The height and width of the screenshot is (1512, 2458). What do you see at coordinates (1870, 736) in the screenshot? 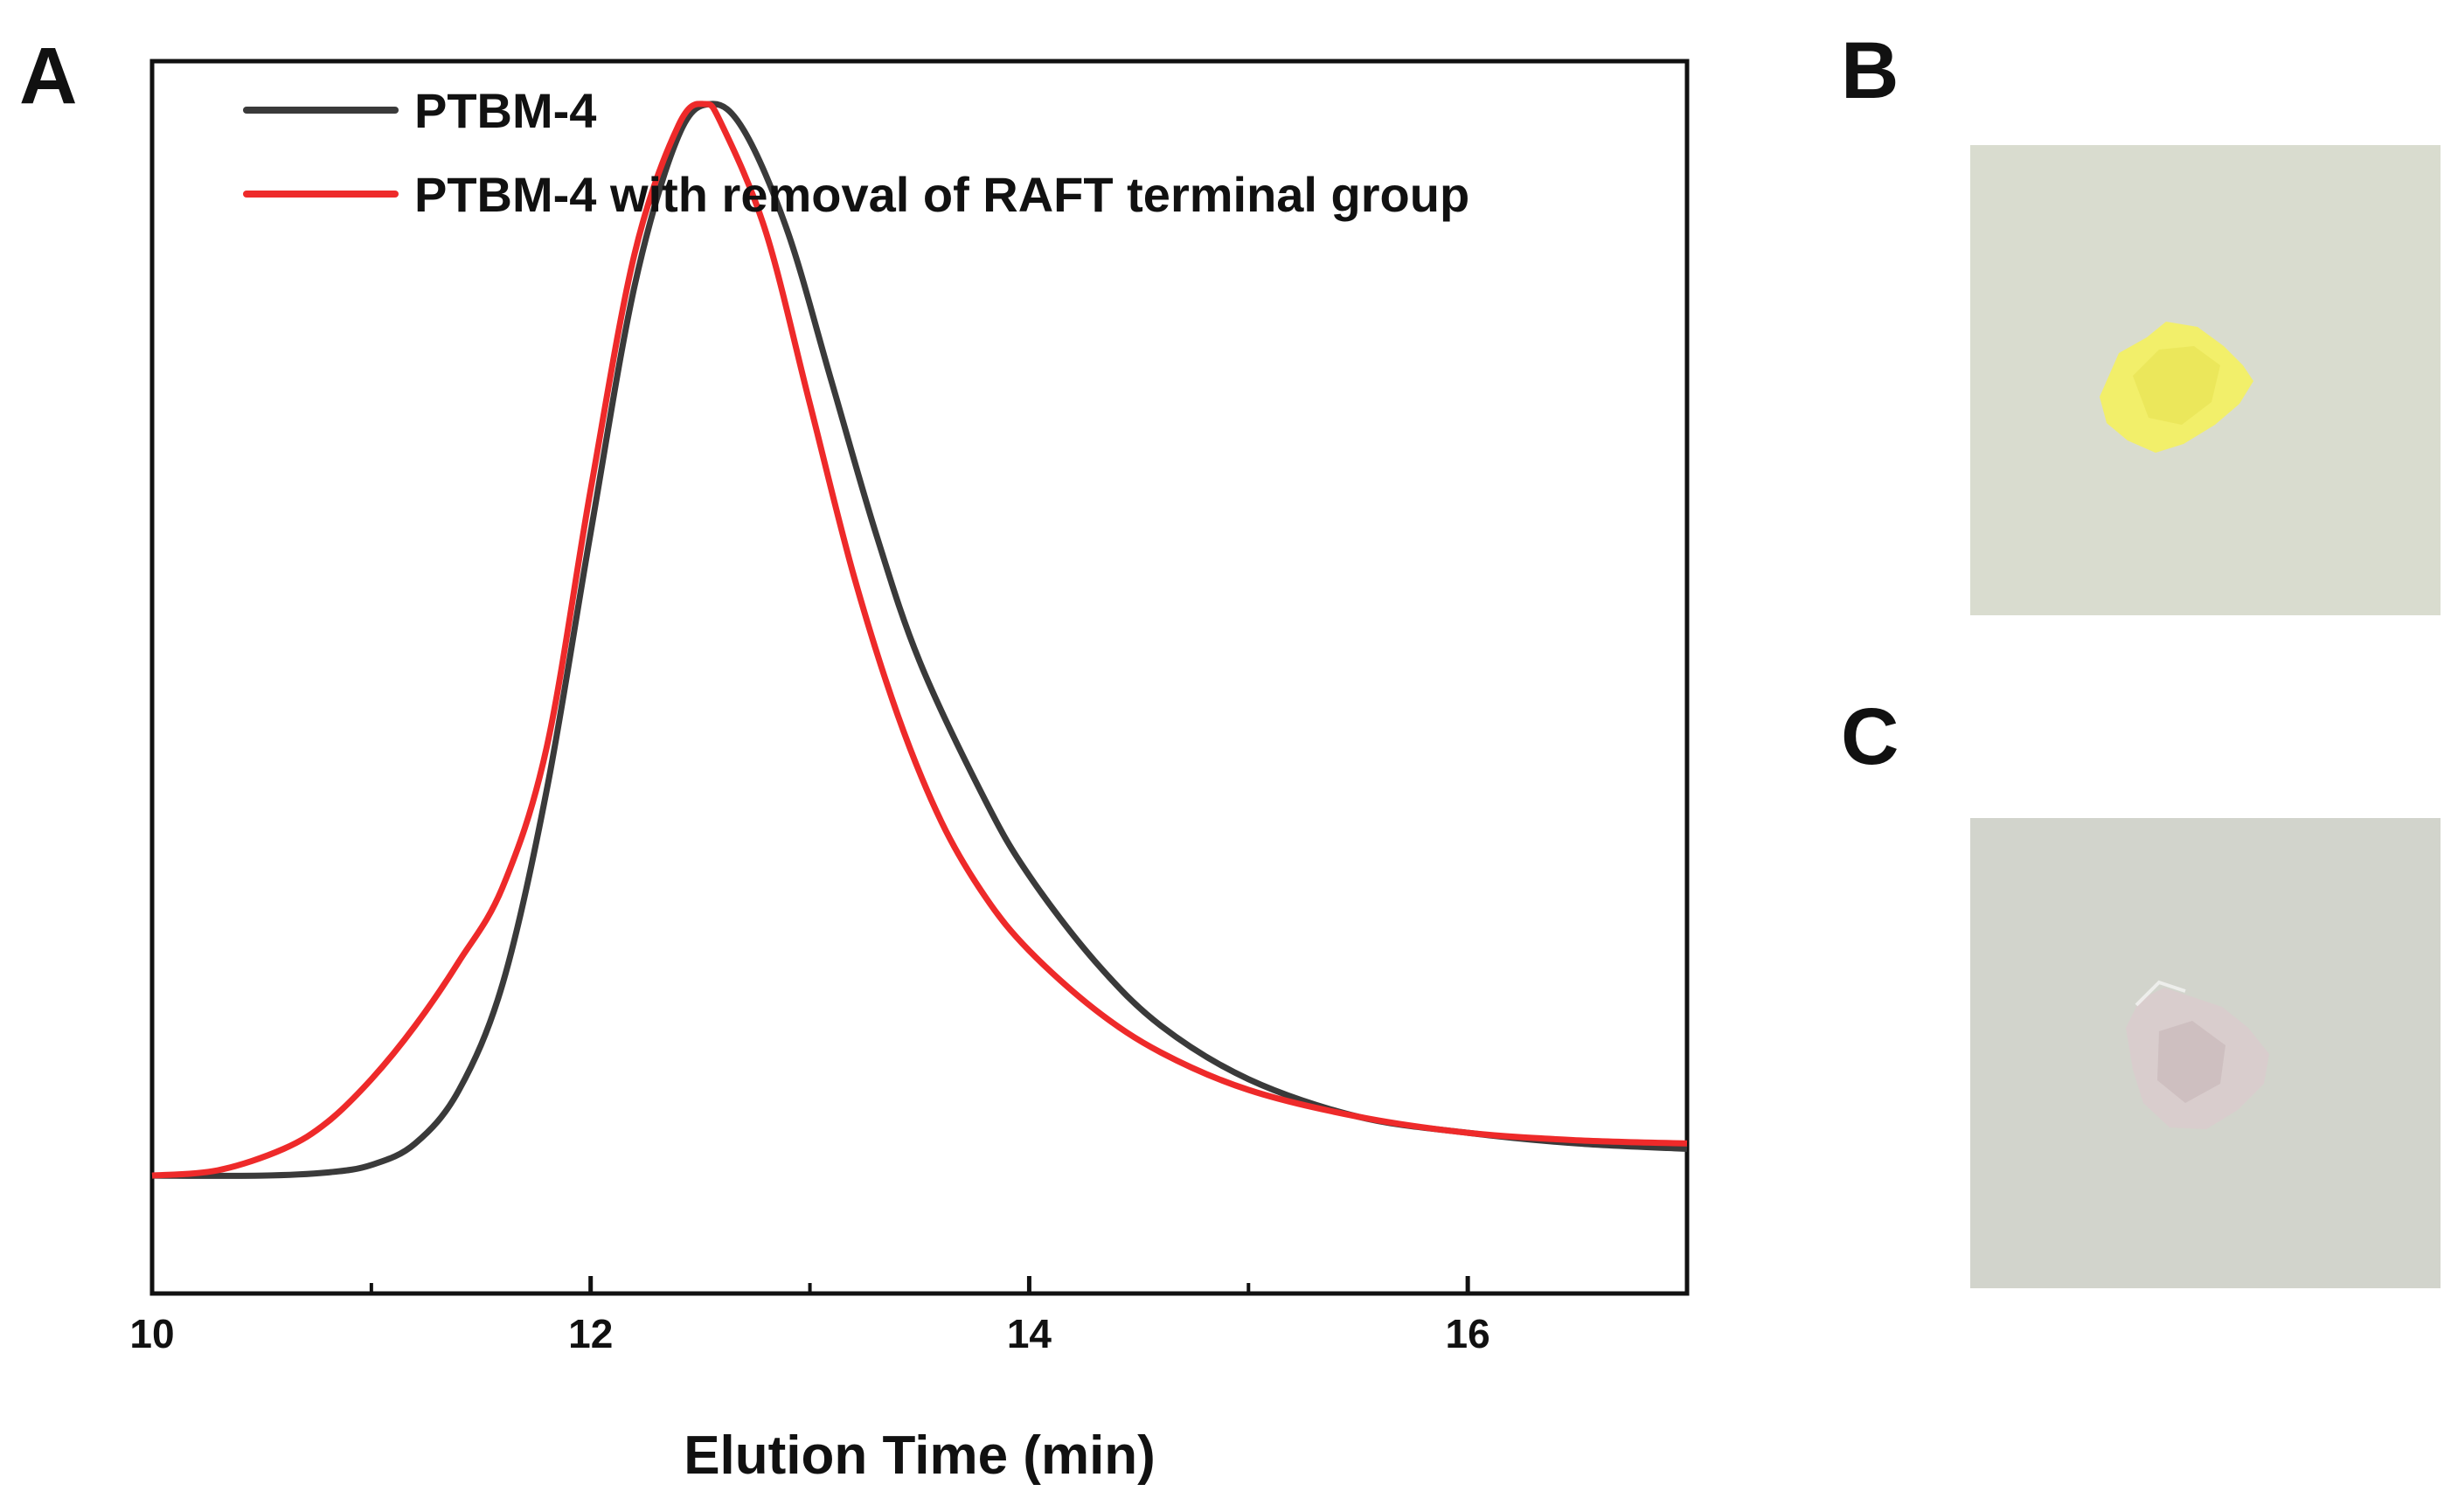
I see `panel-letter-c: C` at bounding box center [1870, 736].